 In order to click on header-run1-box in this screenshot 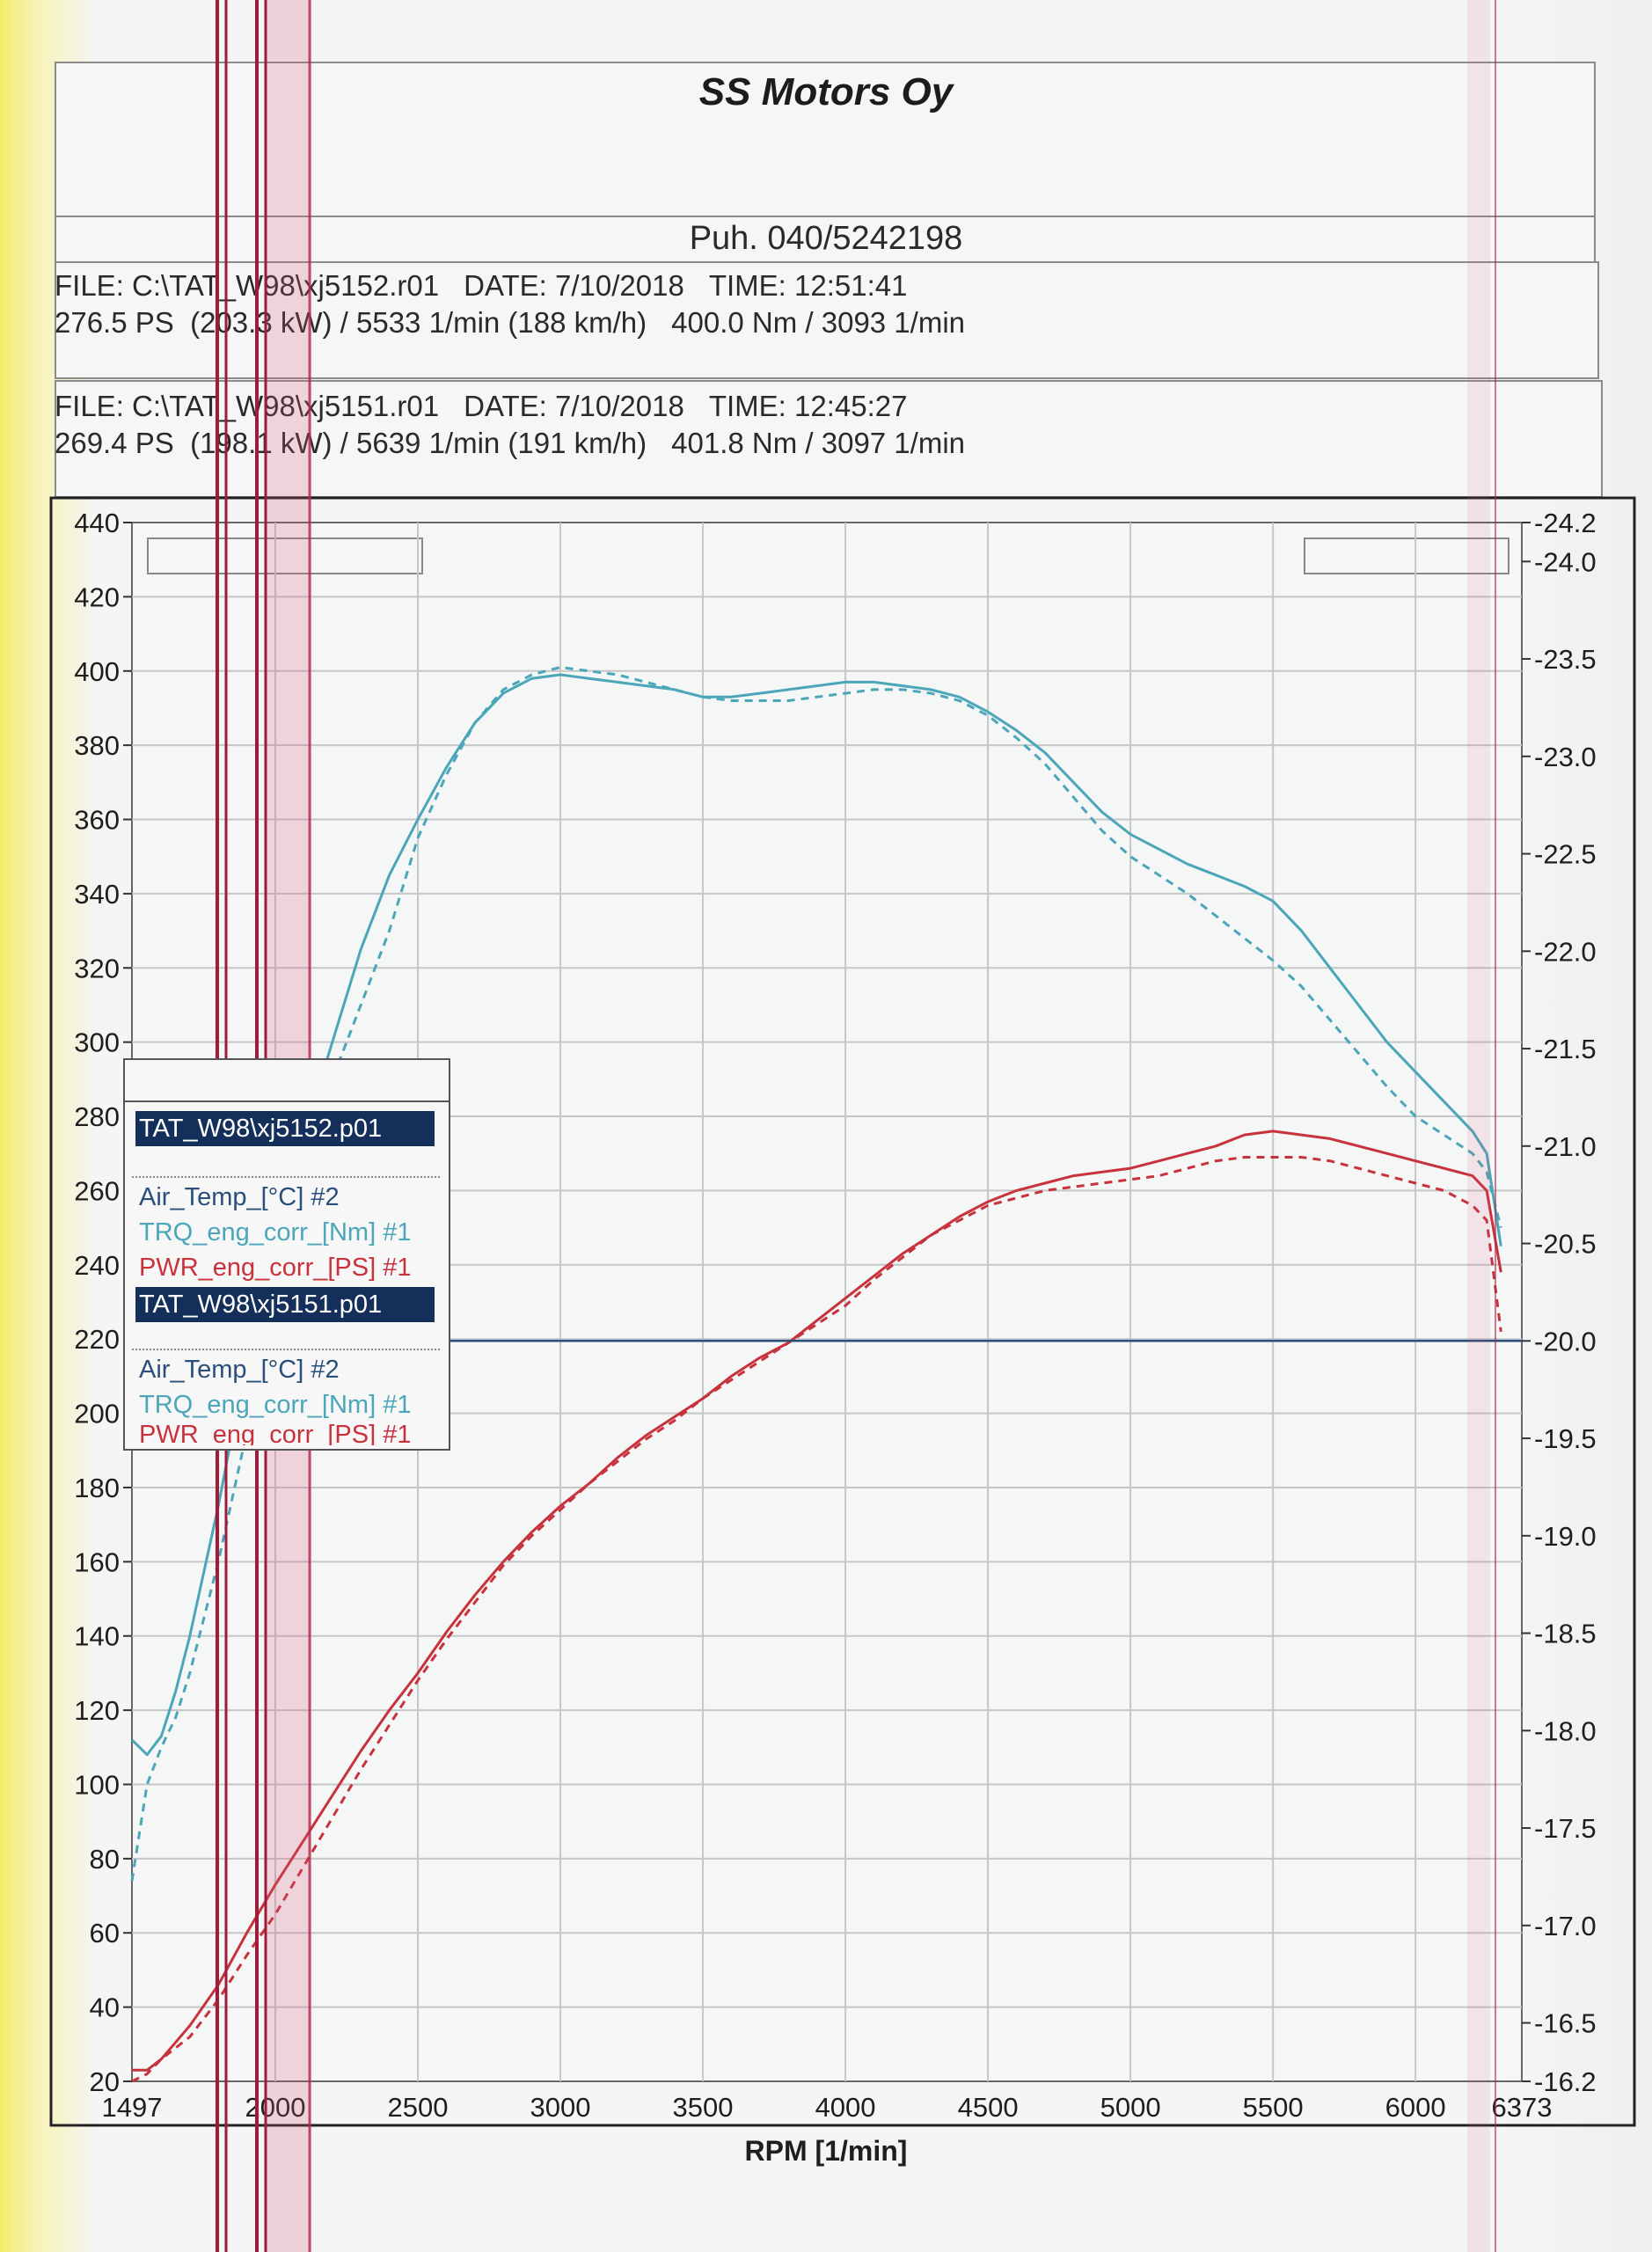, I will do `click(827, 320)`.